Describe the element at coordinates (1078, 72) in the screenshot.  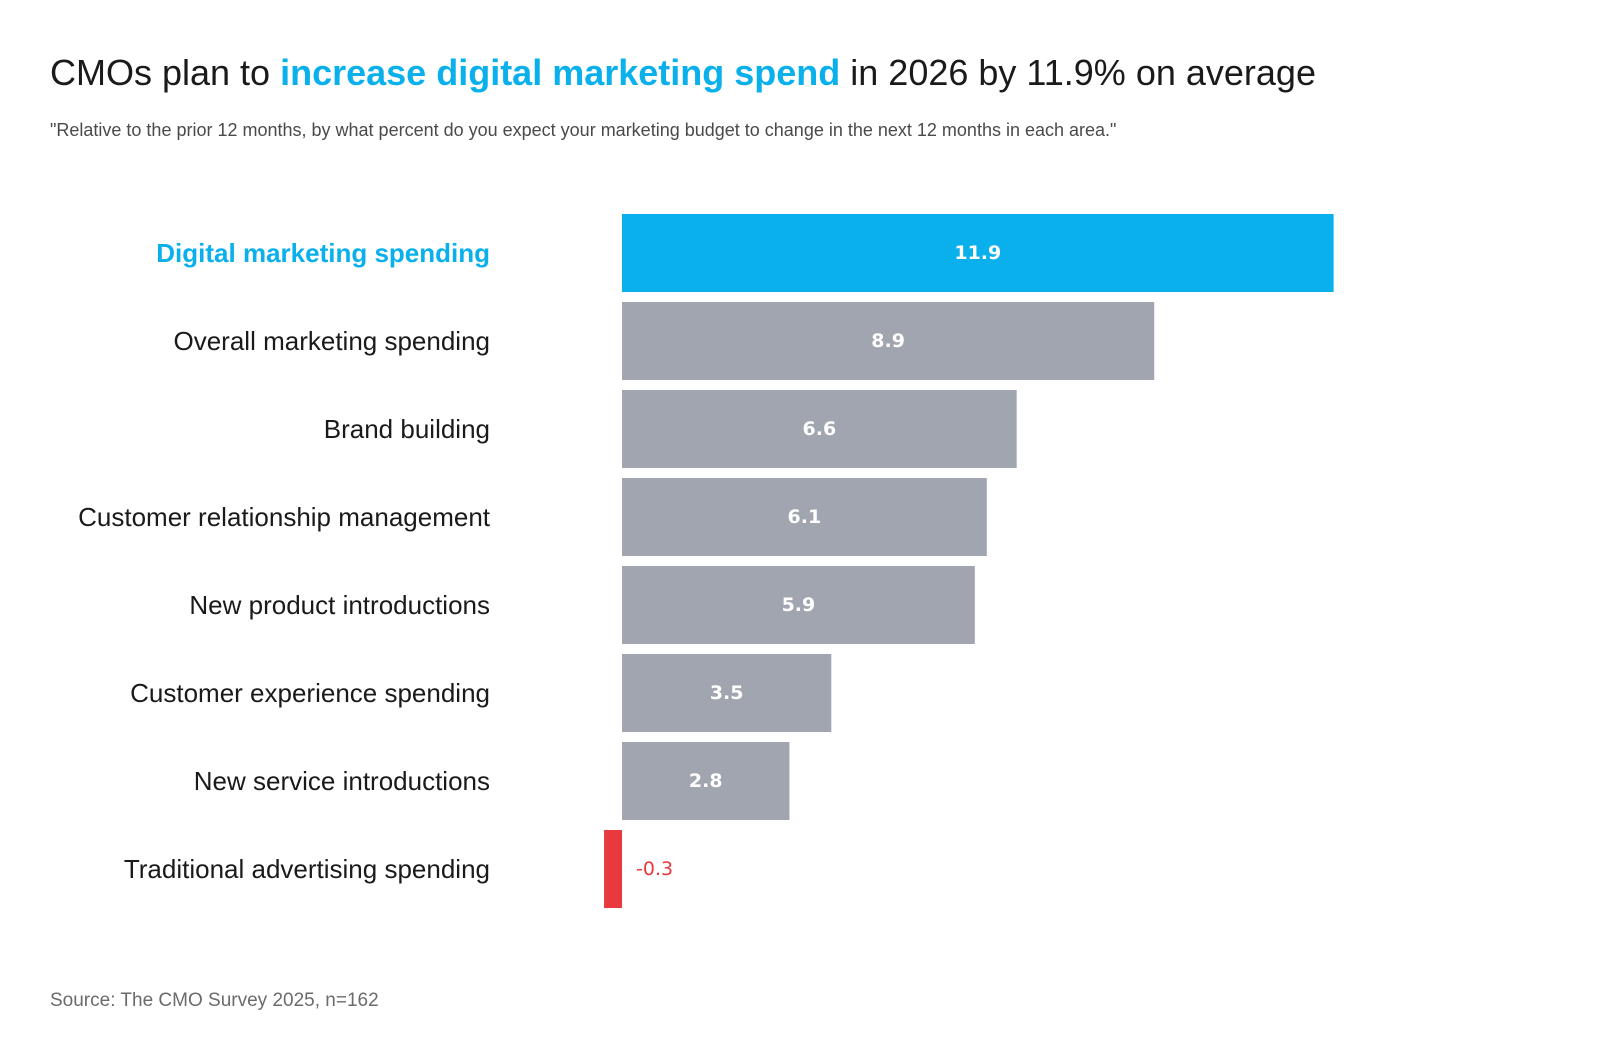
I see `title-suffix: in 2026 by 11.9% on average` at that location.